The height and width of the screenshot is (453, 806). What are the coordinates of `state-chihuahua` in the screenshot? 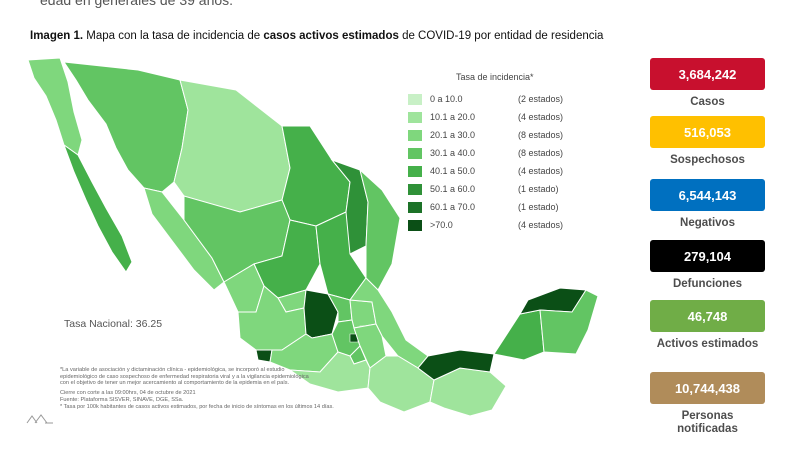 It's located at (232, 146).